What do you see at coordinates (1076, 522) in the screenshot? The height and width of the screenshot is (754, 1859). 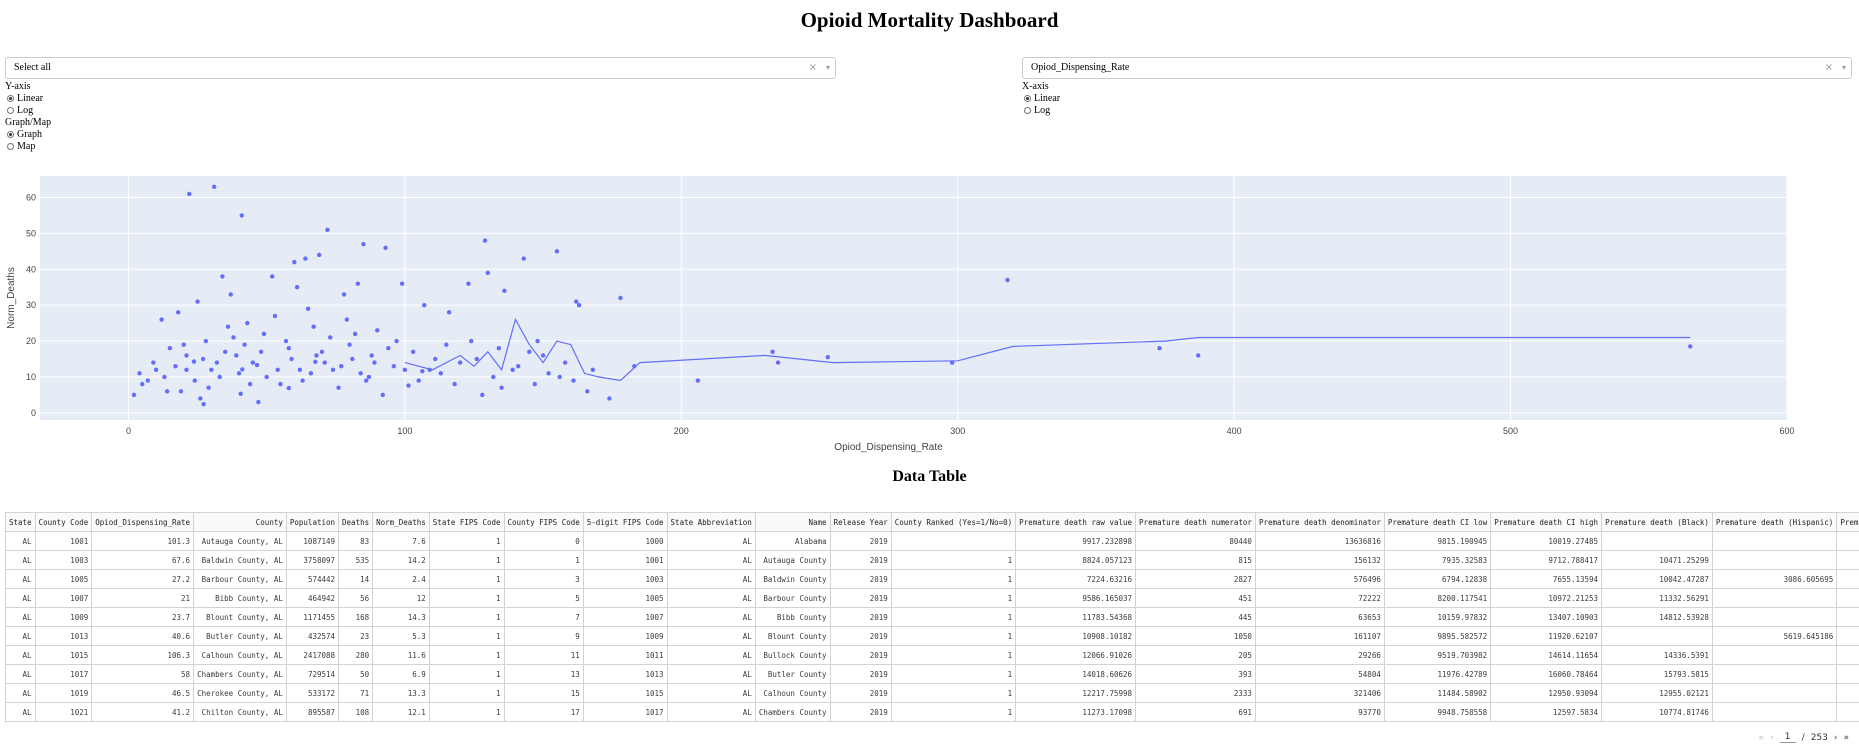 I see `column-header: Premature death raw value` at bounding box center [1076, 522].